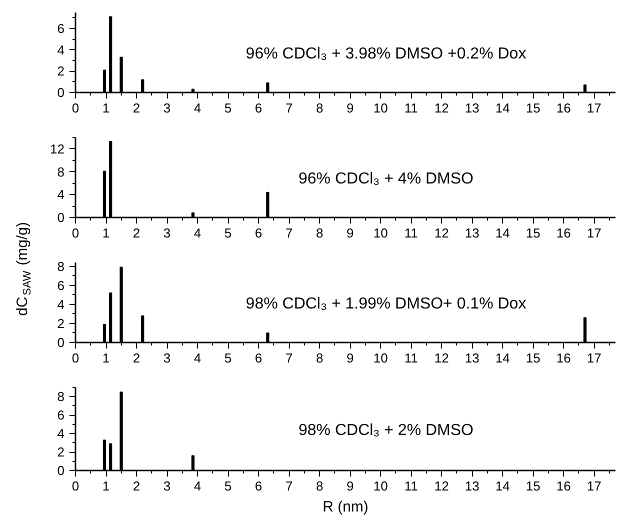  What do you see at coordinates (57, 148) in the screenshot?
I see `y-tick-label: 12` at bounding box center [57, 148].